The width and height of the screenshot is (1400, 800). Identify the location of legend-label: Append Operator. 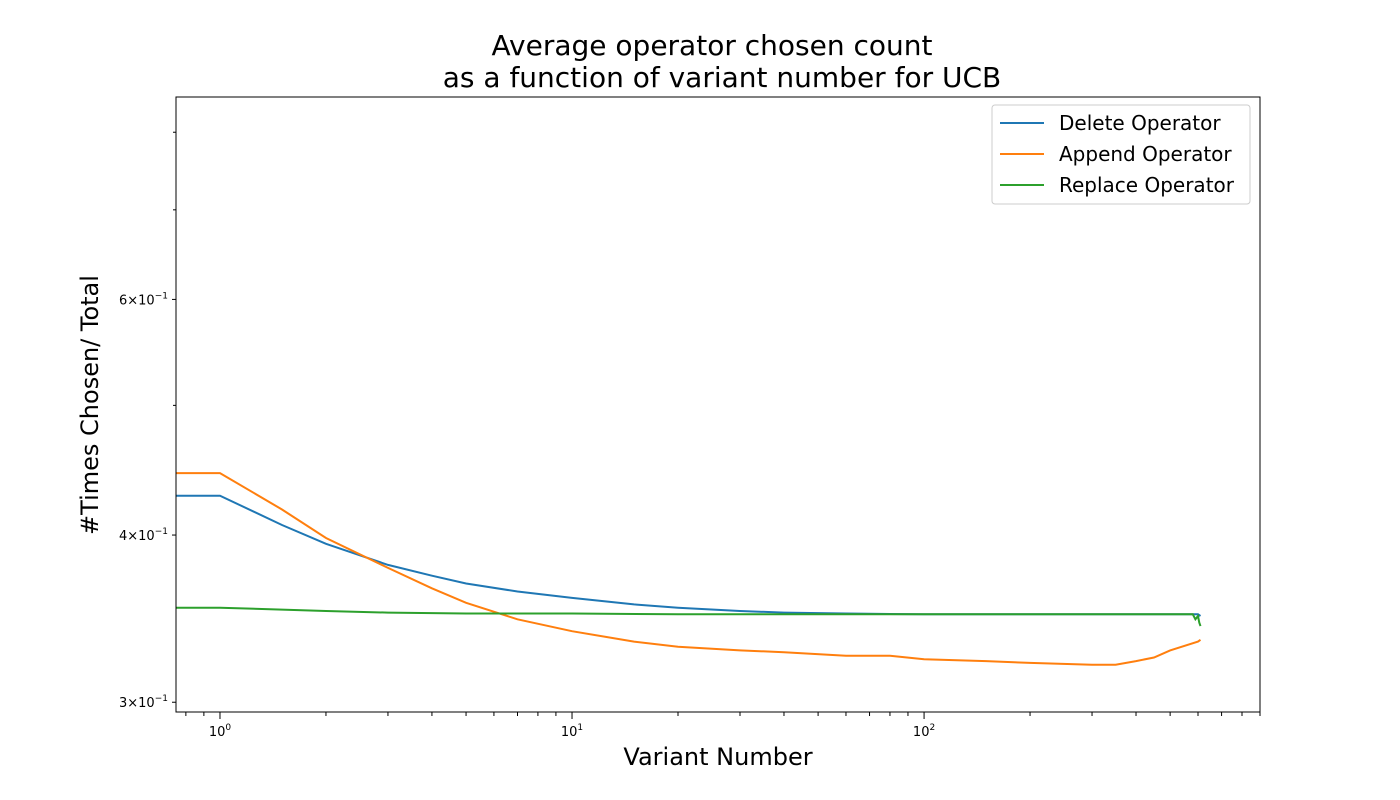
(1145, 154).